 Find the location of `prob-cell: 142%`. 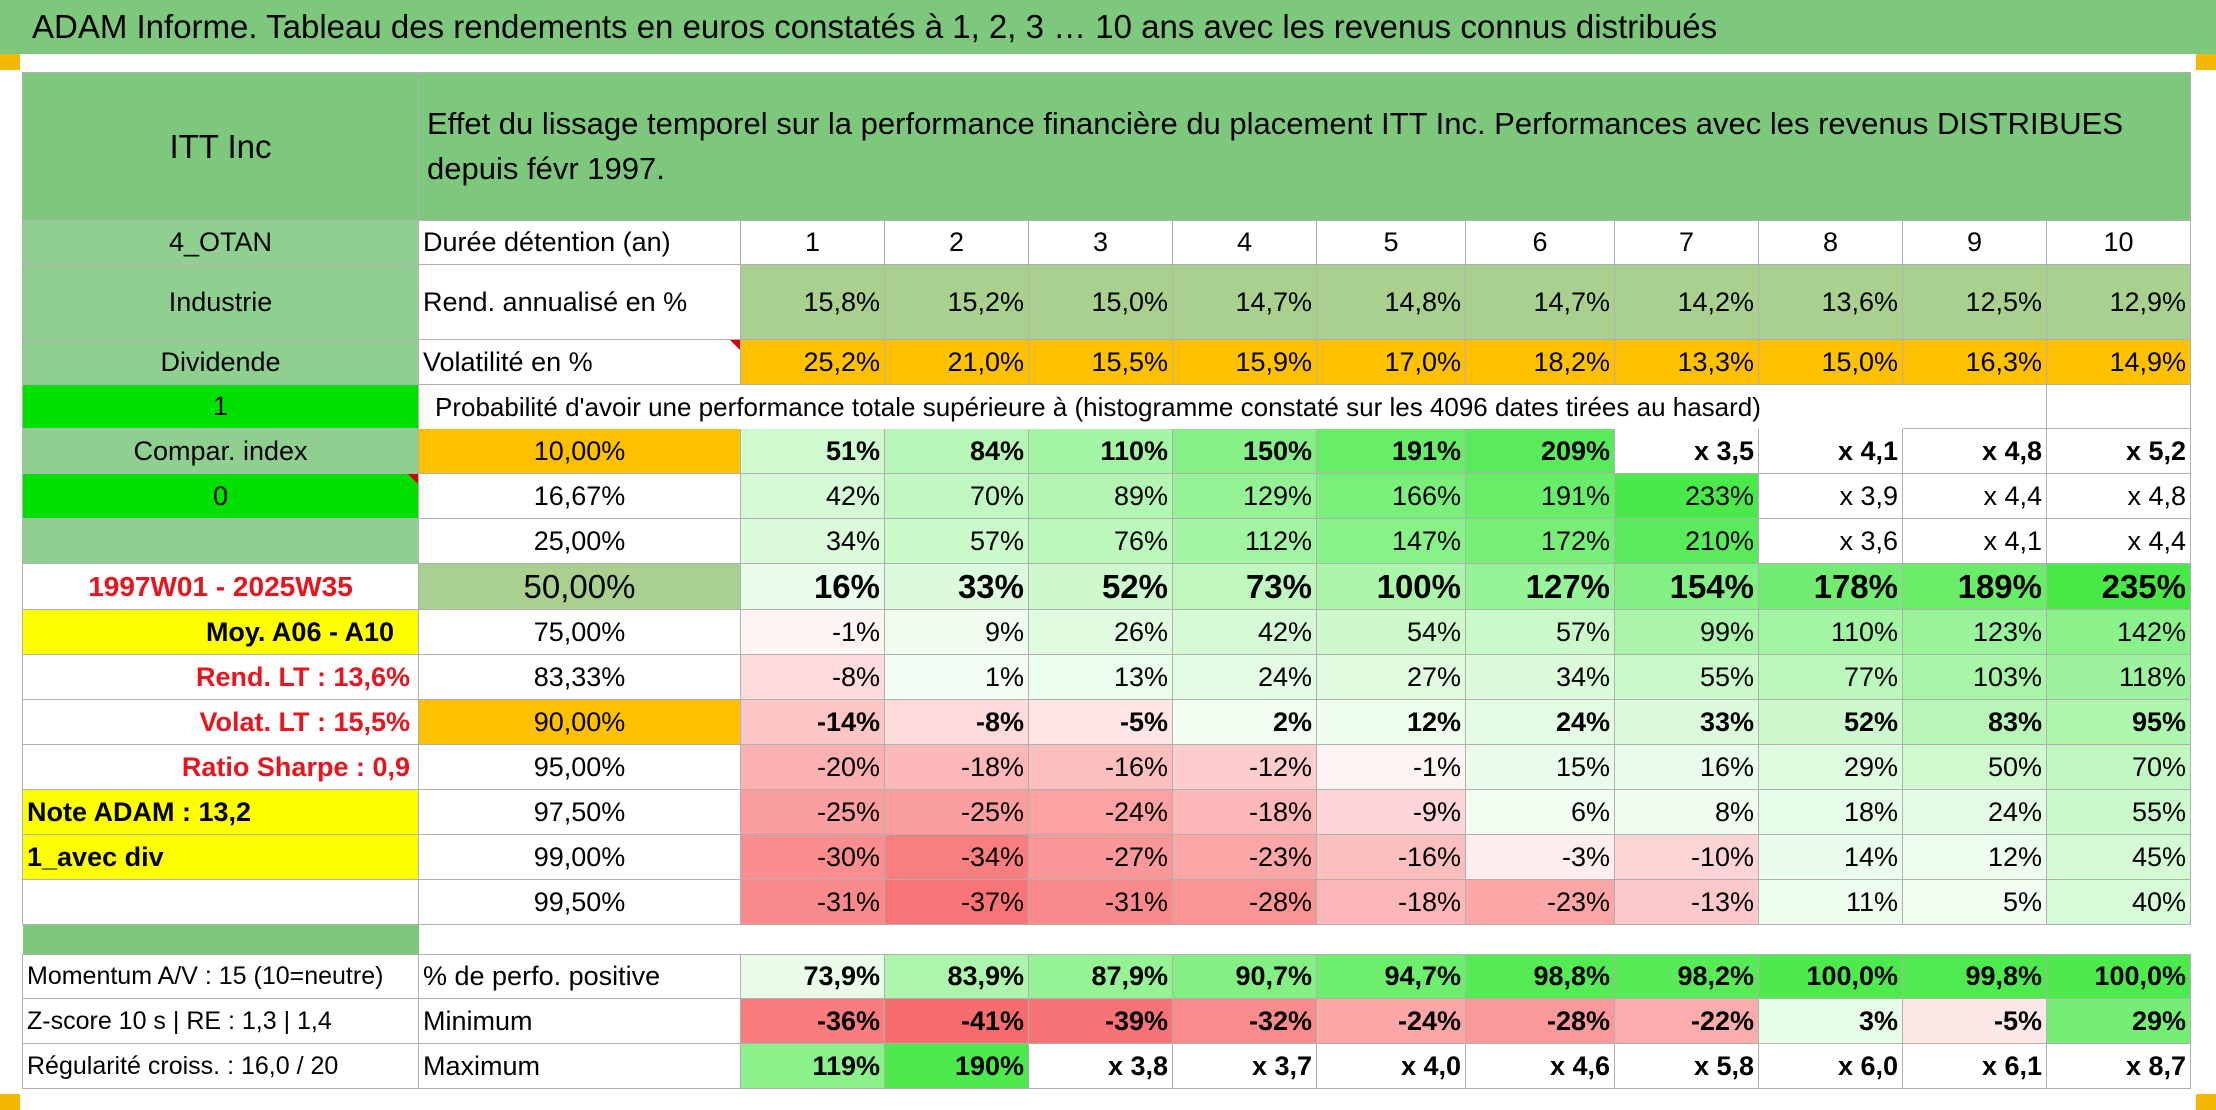

prob-cell: 142% is located at coordinates (2118, 632).